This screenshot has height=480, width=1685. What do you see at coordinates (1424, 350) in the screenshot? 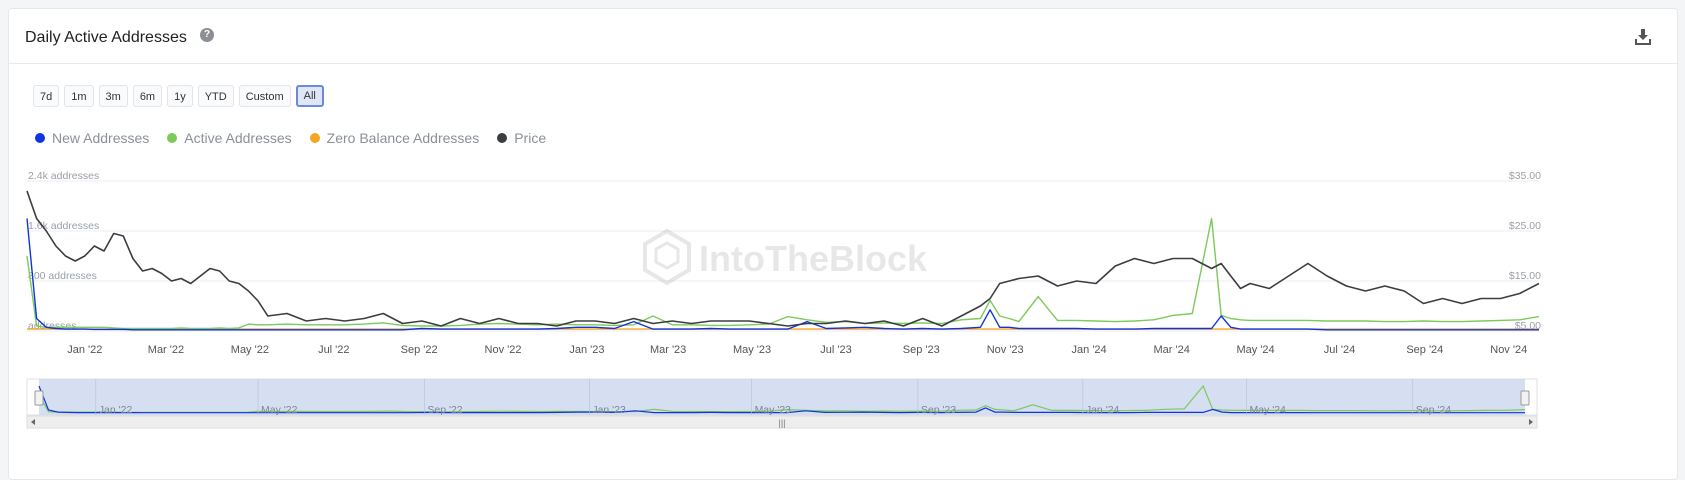
I see `x-tick-label: Sep '24` at bounding box center [1424, 350].